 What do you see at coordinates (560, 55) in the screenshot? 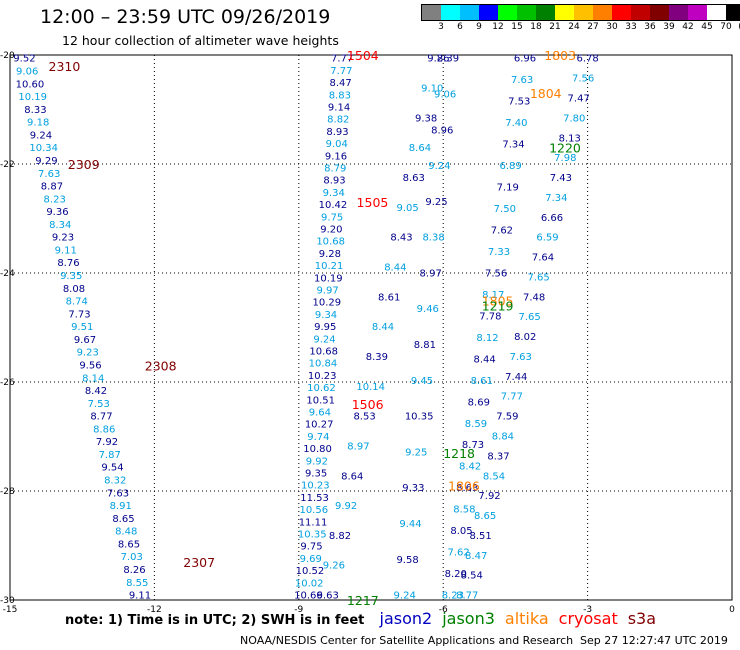
I see `pass-label: 1803` at bounding box center [560, 55].